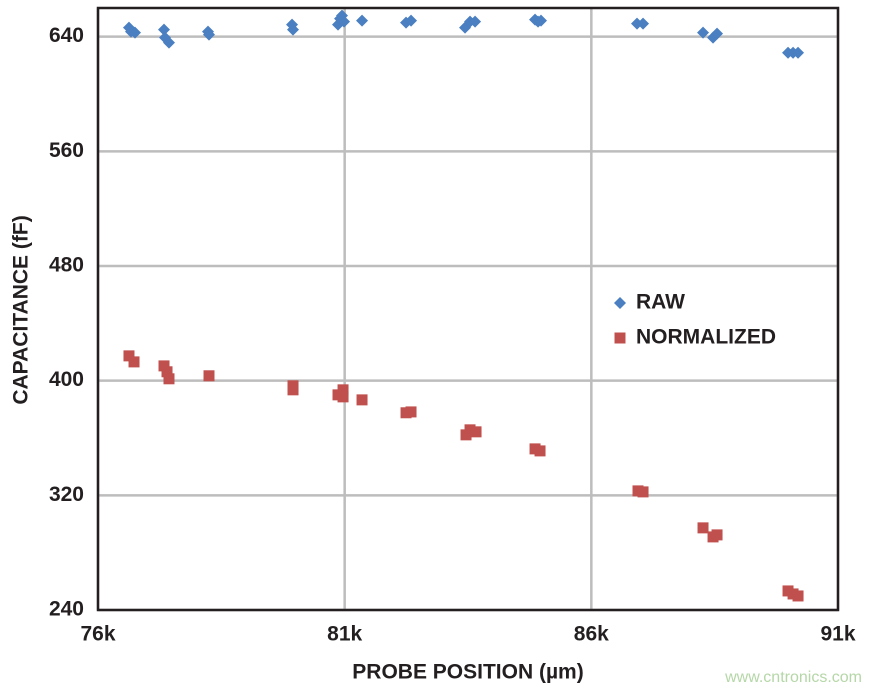  I want to click on legend-label: NORMALIZED, so click(706, 337).